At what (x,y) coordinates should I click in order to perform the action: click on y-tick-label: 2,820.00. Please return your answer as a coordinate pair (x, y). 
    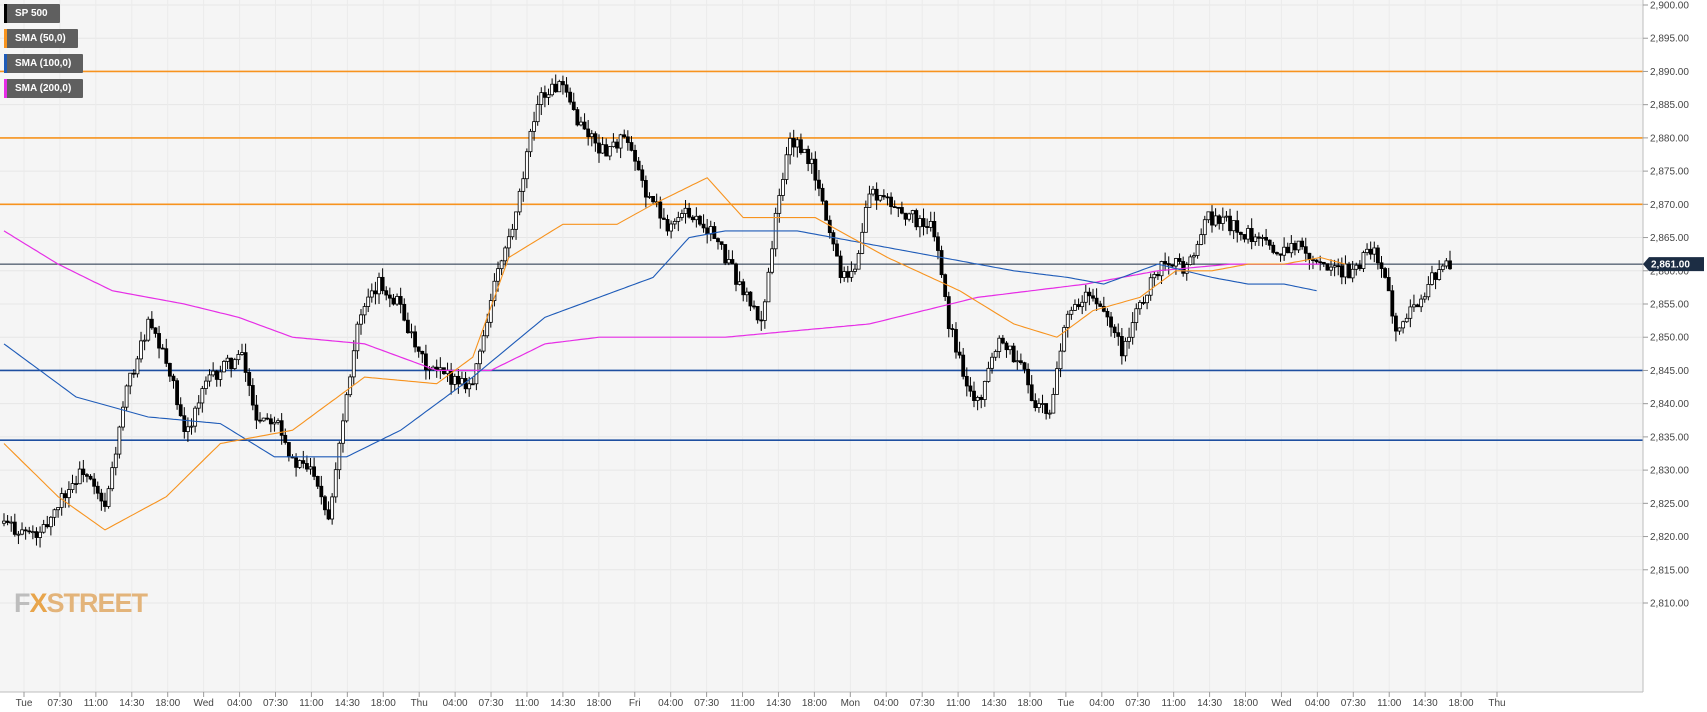
    Looking at the image, I should click on (1669, 537).